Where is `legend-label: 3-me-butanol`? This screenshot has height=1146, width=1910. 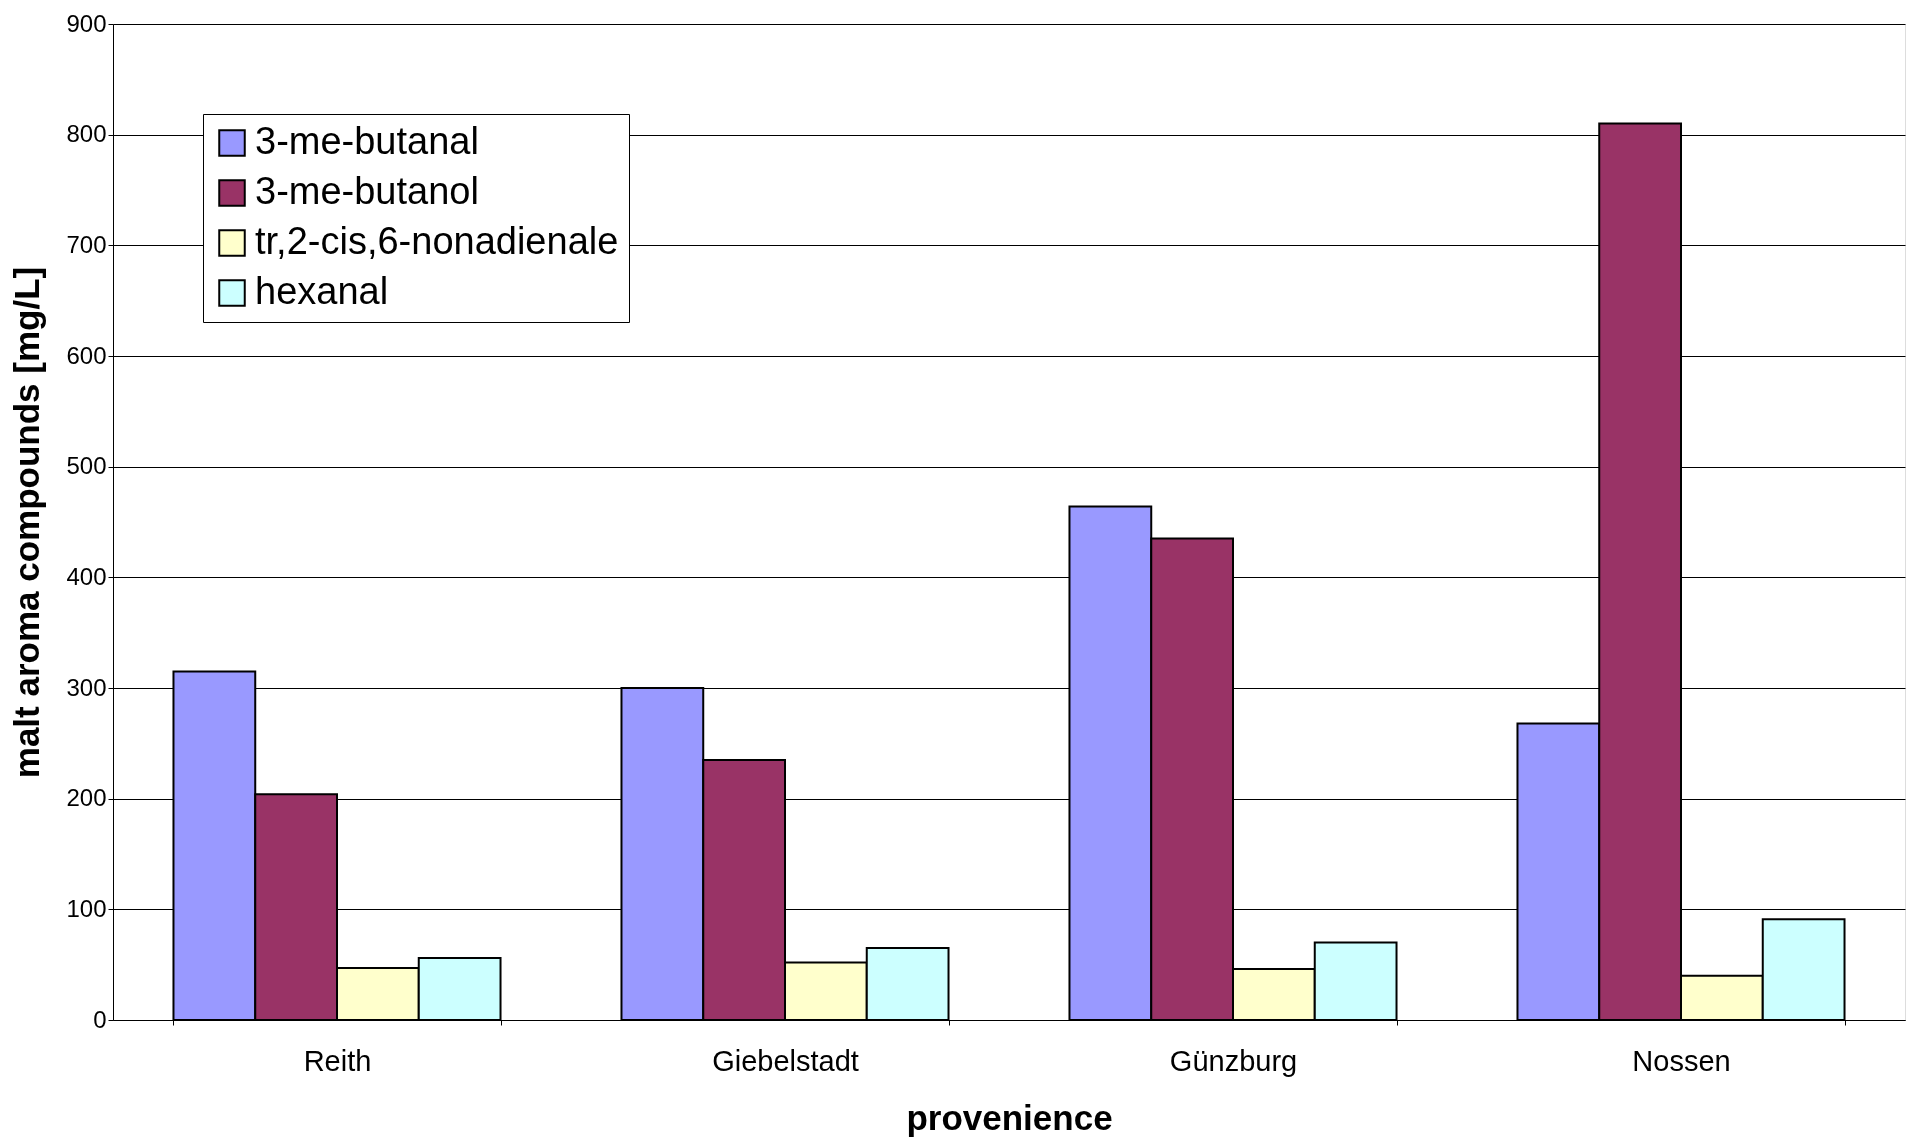
legend-label: 3-me-butanol is located at coordinates (367, 191).